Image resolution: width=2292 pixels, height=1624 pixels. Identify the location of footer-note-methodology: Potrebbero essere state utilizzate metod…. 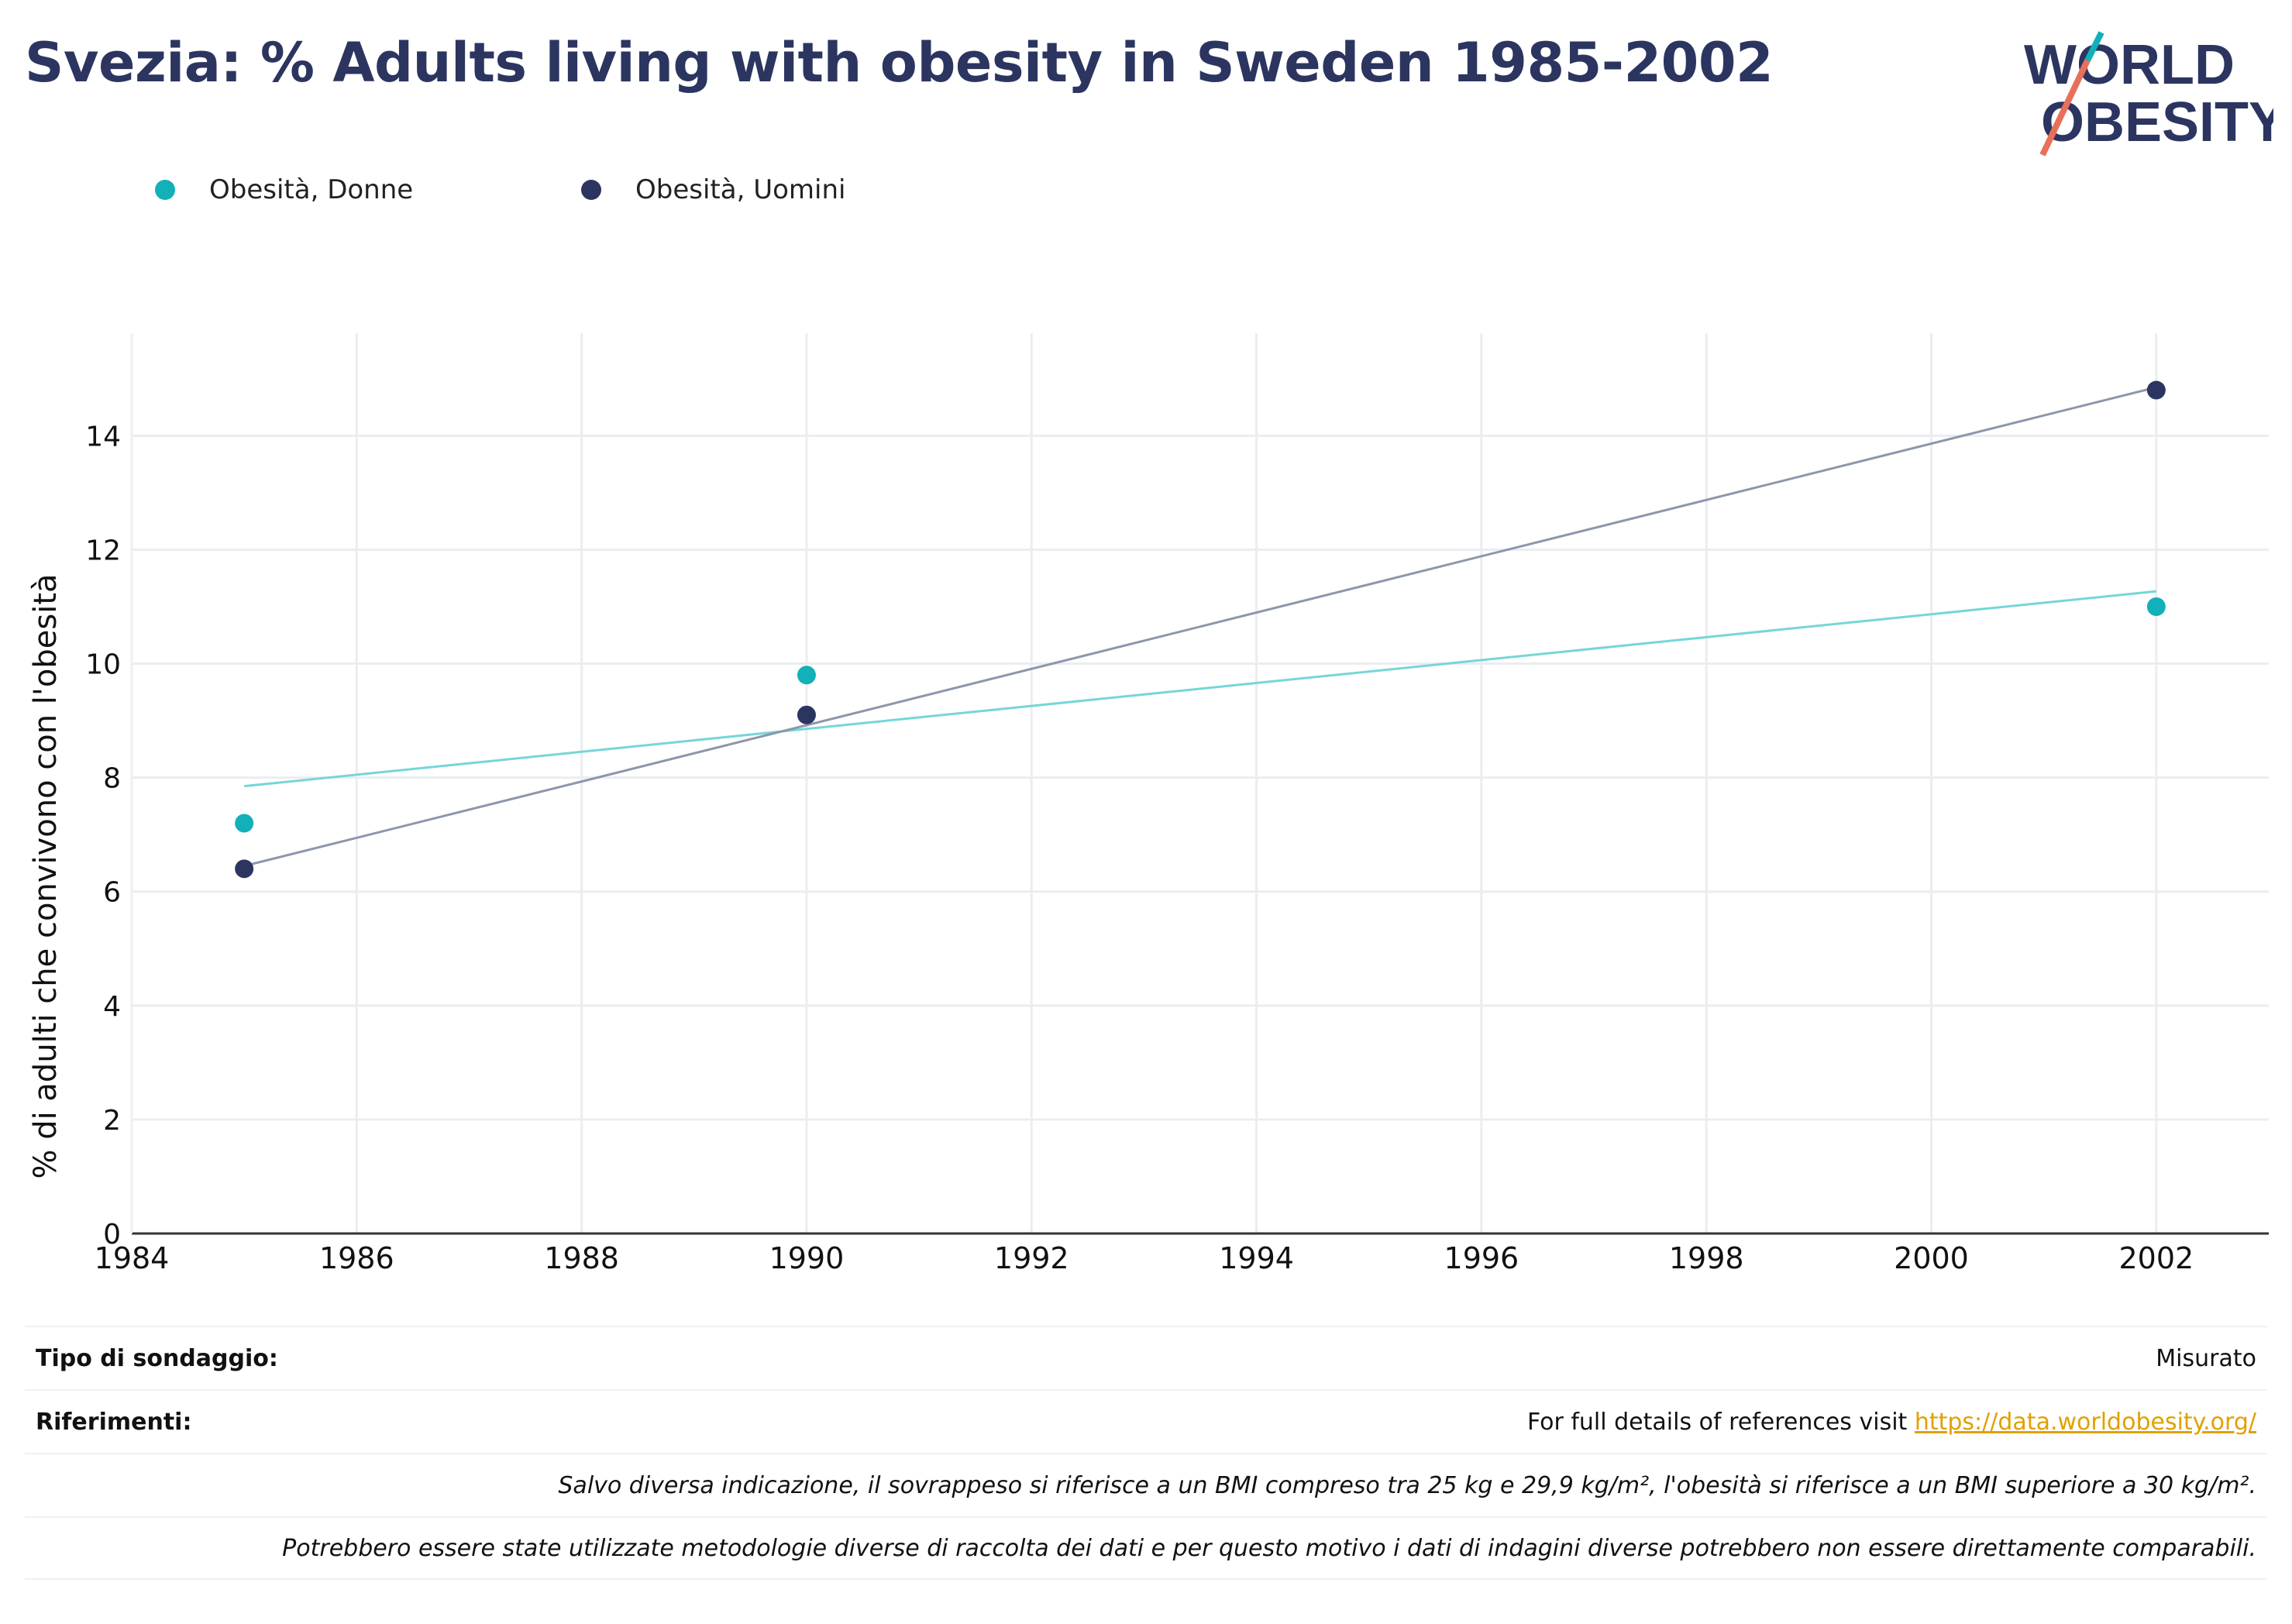
(1146, 1548).